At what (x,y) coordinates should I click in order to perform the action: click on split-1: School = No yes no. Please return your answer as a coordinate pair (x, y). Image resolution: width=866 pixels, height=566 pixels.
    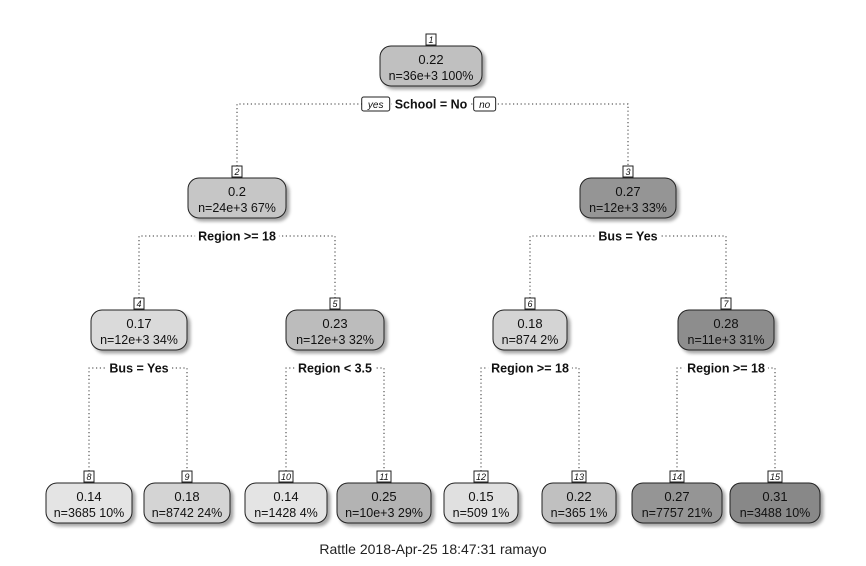
    Looking at the image, I should click on (429, 104).